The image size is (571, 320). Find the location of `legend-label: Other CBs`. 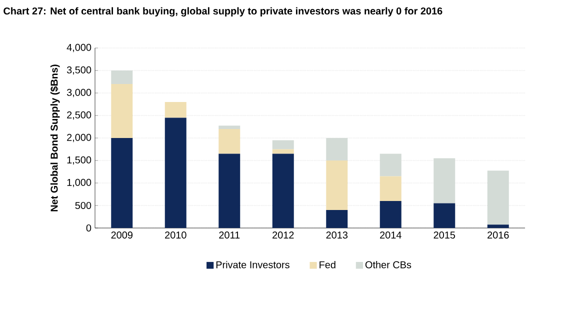

legend-label: Other CBs is located at coordinates (388, 264).